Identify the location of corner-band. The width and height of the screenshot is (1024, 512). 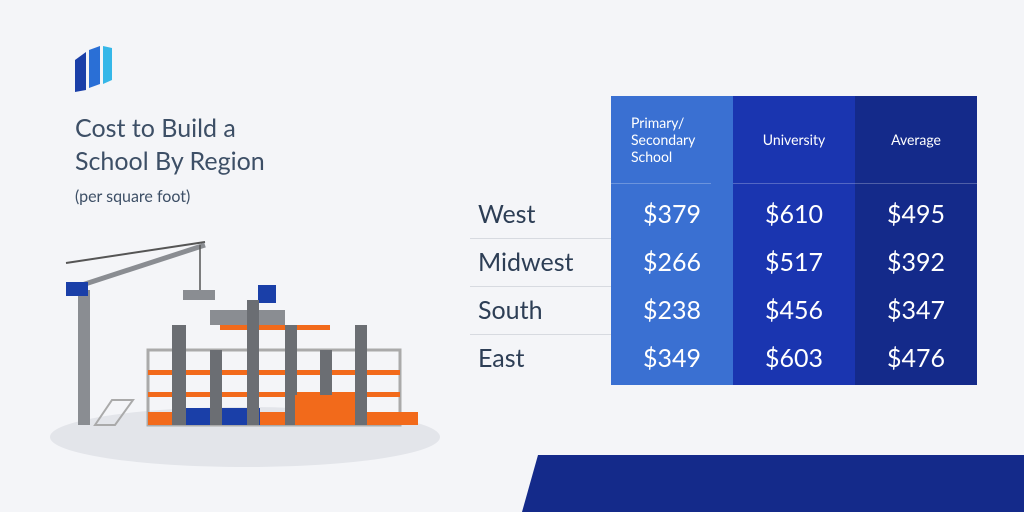
(773, 483).